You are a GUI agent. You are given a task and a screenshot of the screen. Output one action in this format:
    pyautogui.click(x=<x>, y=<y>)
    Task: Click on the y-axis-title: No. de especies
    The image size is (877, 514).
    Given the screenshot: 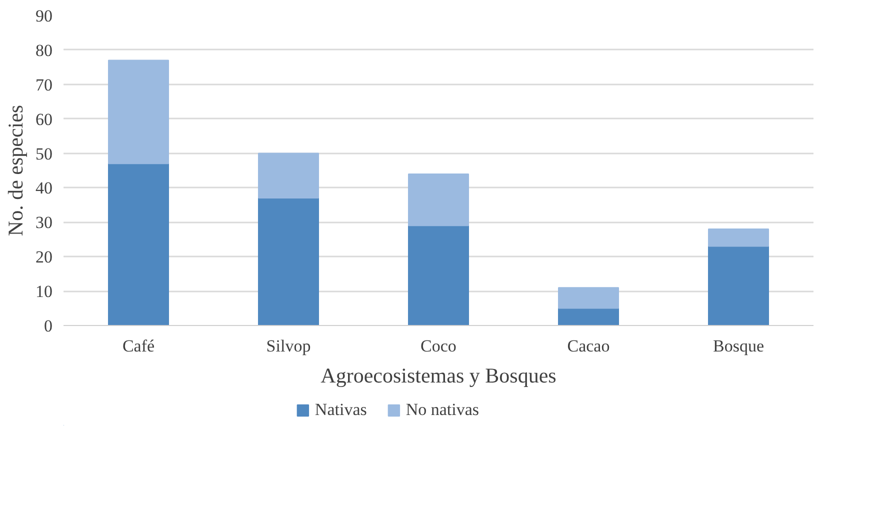 What is the action you would take?
    pyautogui.click(x=16, y=170)
    